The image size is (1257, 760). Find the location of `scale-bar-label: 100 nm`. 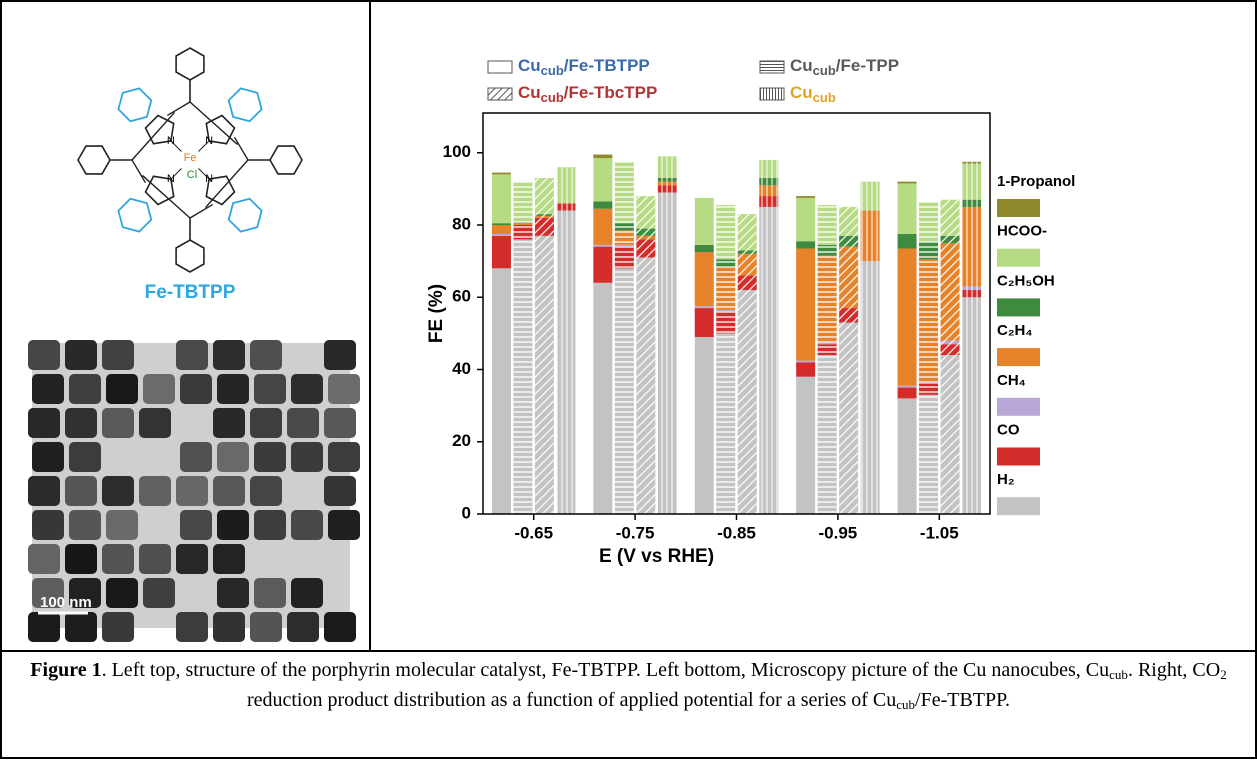

scale-bar-label: 100 nm is located at coordinates (66, 602).